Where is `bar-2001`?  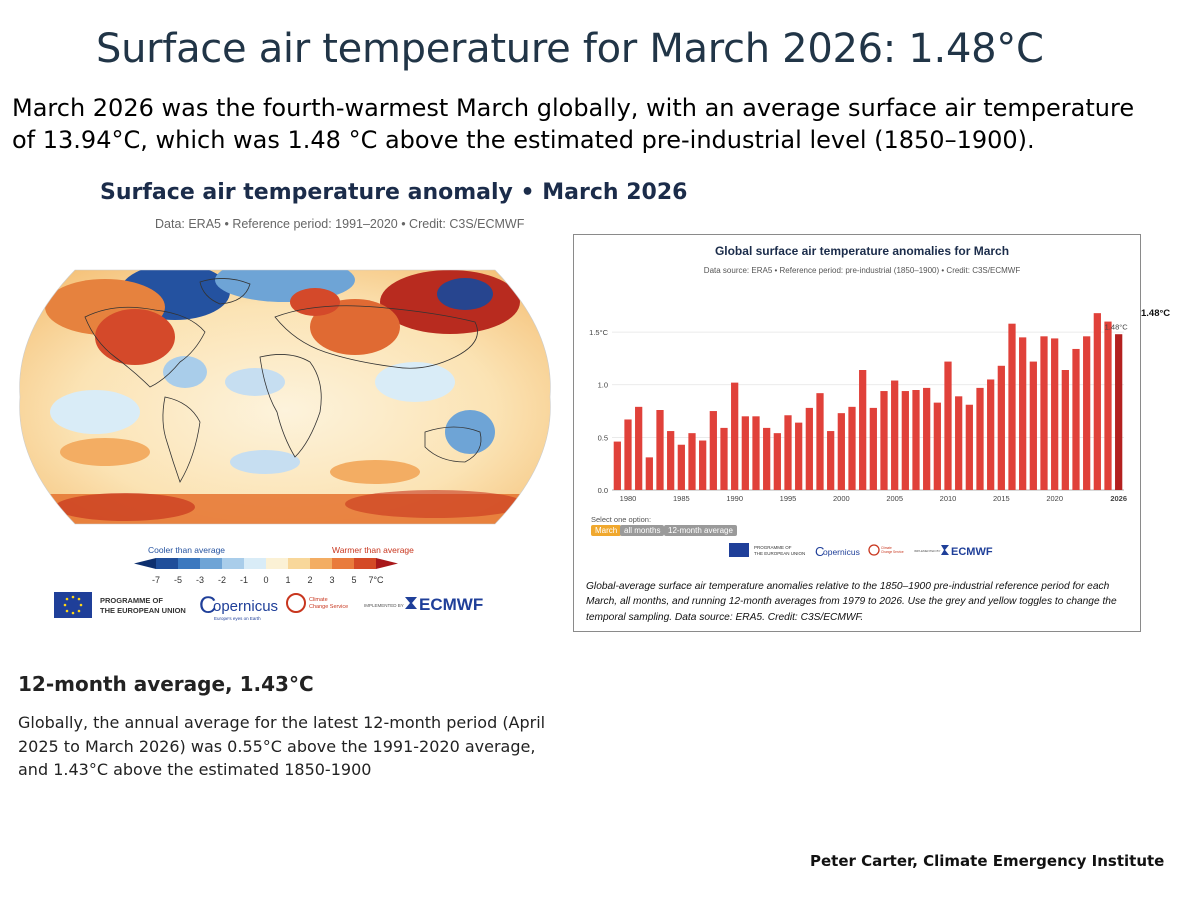
bar-2001 is located at coordinates (852, 448).